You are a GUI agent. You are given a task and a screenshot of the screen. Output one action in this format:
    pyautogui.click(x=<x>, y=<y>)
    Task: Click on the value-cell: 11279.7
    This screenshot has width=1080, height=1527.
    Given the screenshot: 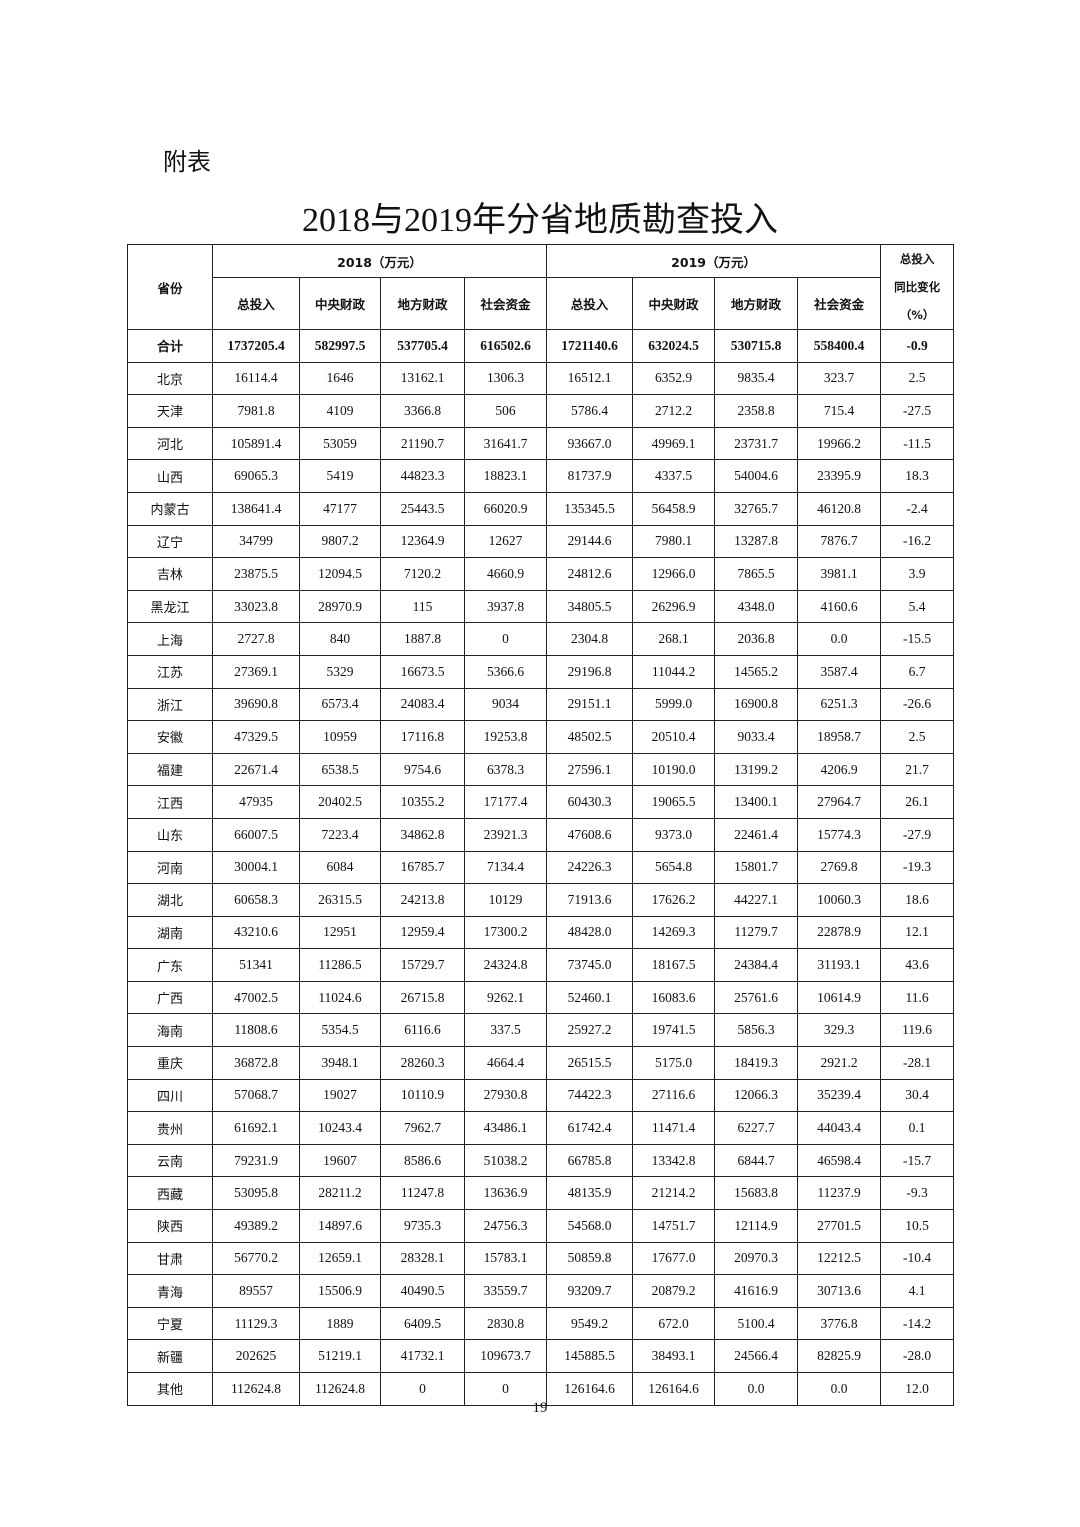 What is the action you would take?
    pyautogui.click(x=756, y=932)
    